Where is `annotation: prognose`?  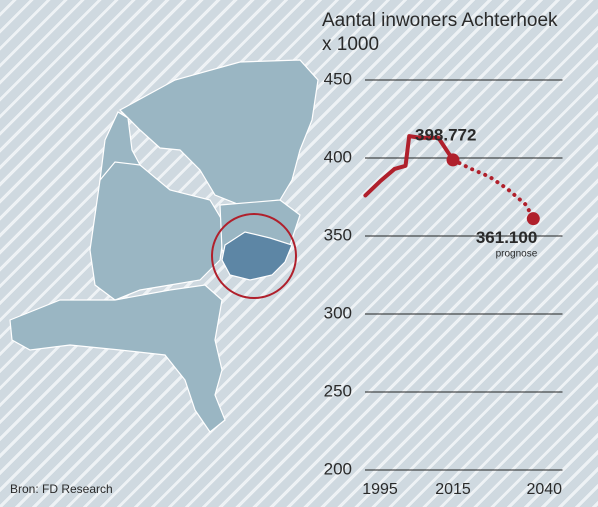 annotation: prognose is located at coordinates (517, 253).